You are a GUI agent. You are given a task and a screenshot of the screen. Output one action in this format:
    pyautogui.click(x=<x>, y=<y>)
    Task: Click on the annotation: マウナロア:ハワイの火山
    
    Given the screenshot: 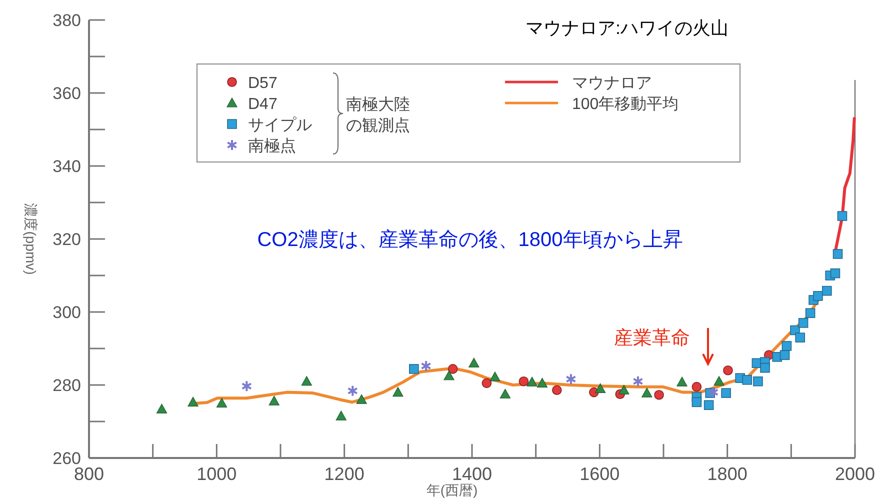 What is the action you would take?
    pyautogui.click(x=627, y=28)
    